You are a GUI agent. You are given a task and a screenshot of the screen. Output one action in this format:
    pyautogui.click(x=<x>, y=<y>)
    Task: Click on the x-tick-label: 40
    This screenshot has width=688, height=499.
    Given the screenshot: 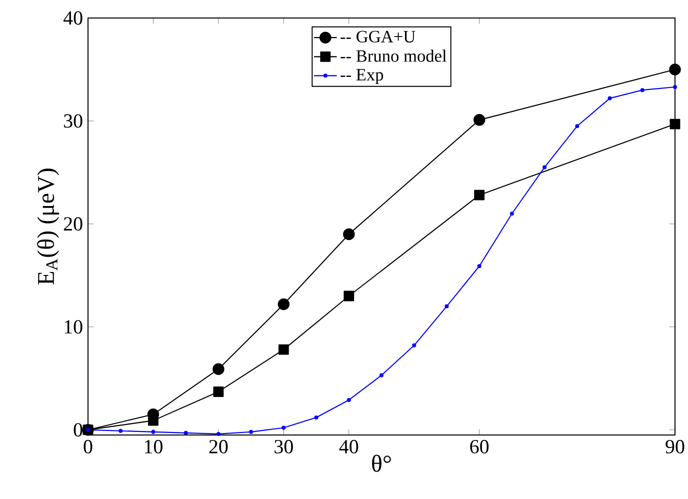 What is the action you would take?
    pyautogui.click(x=348, y=447)
    